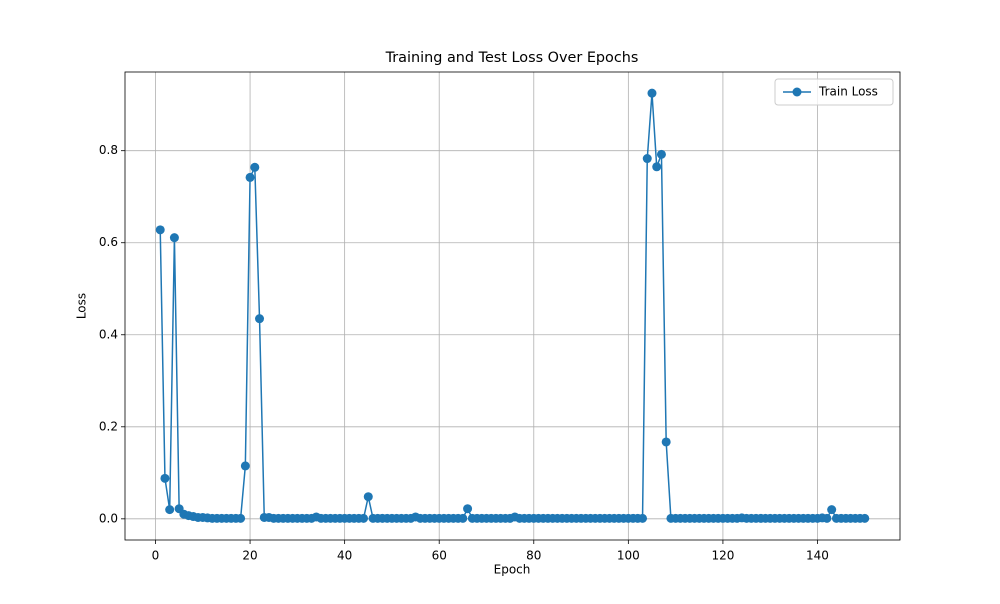  I want to click on x-tick-label: 40, so click(344, 556).